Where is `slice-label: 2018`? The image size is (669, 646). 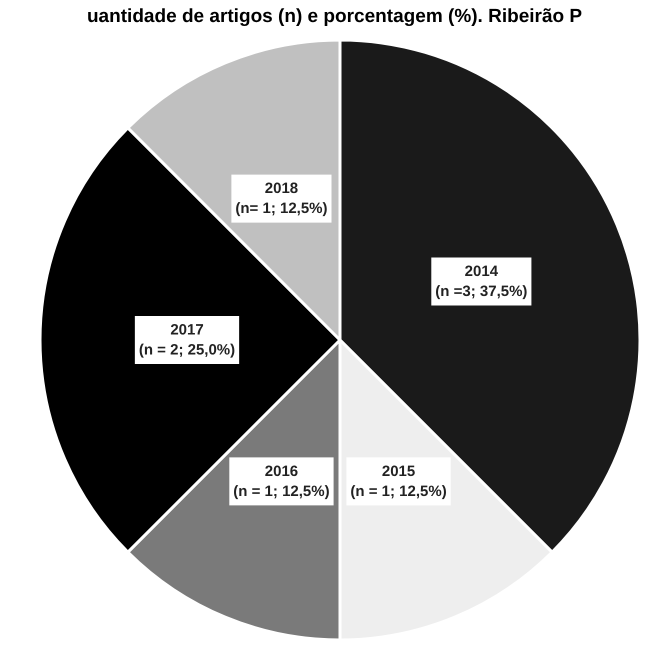 slice-label: 2018 is located at coordinates (281, 189).